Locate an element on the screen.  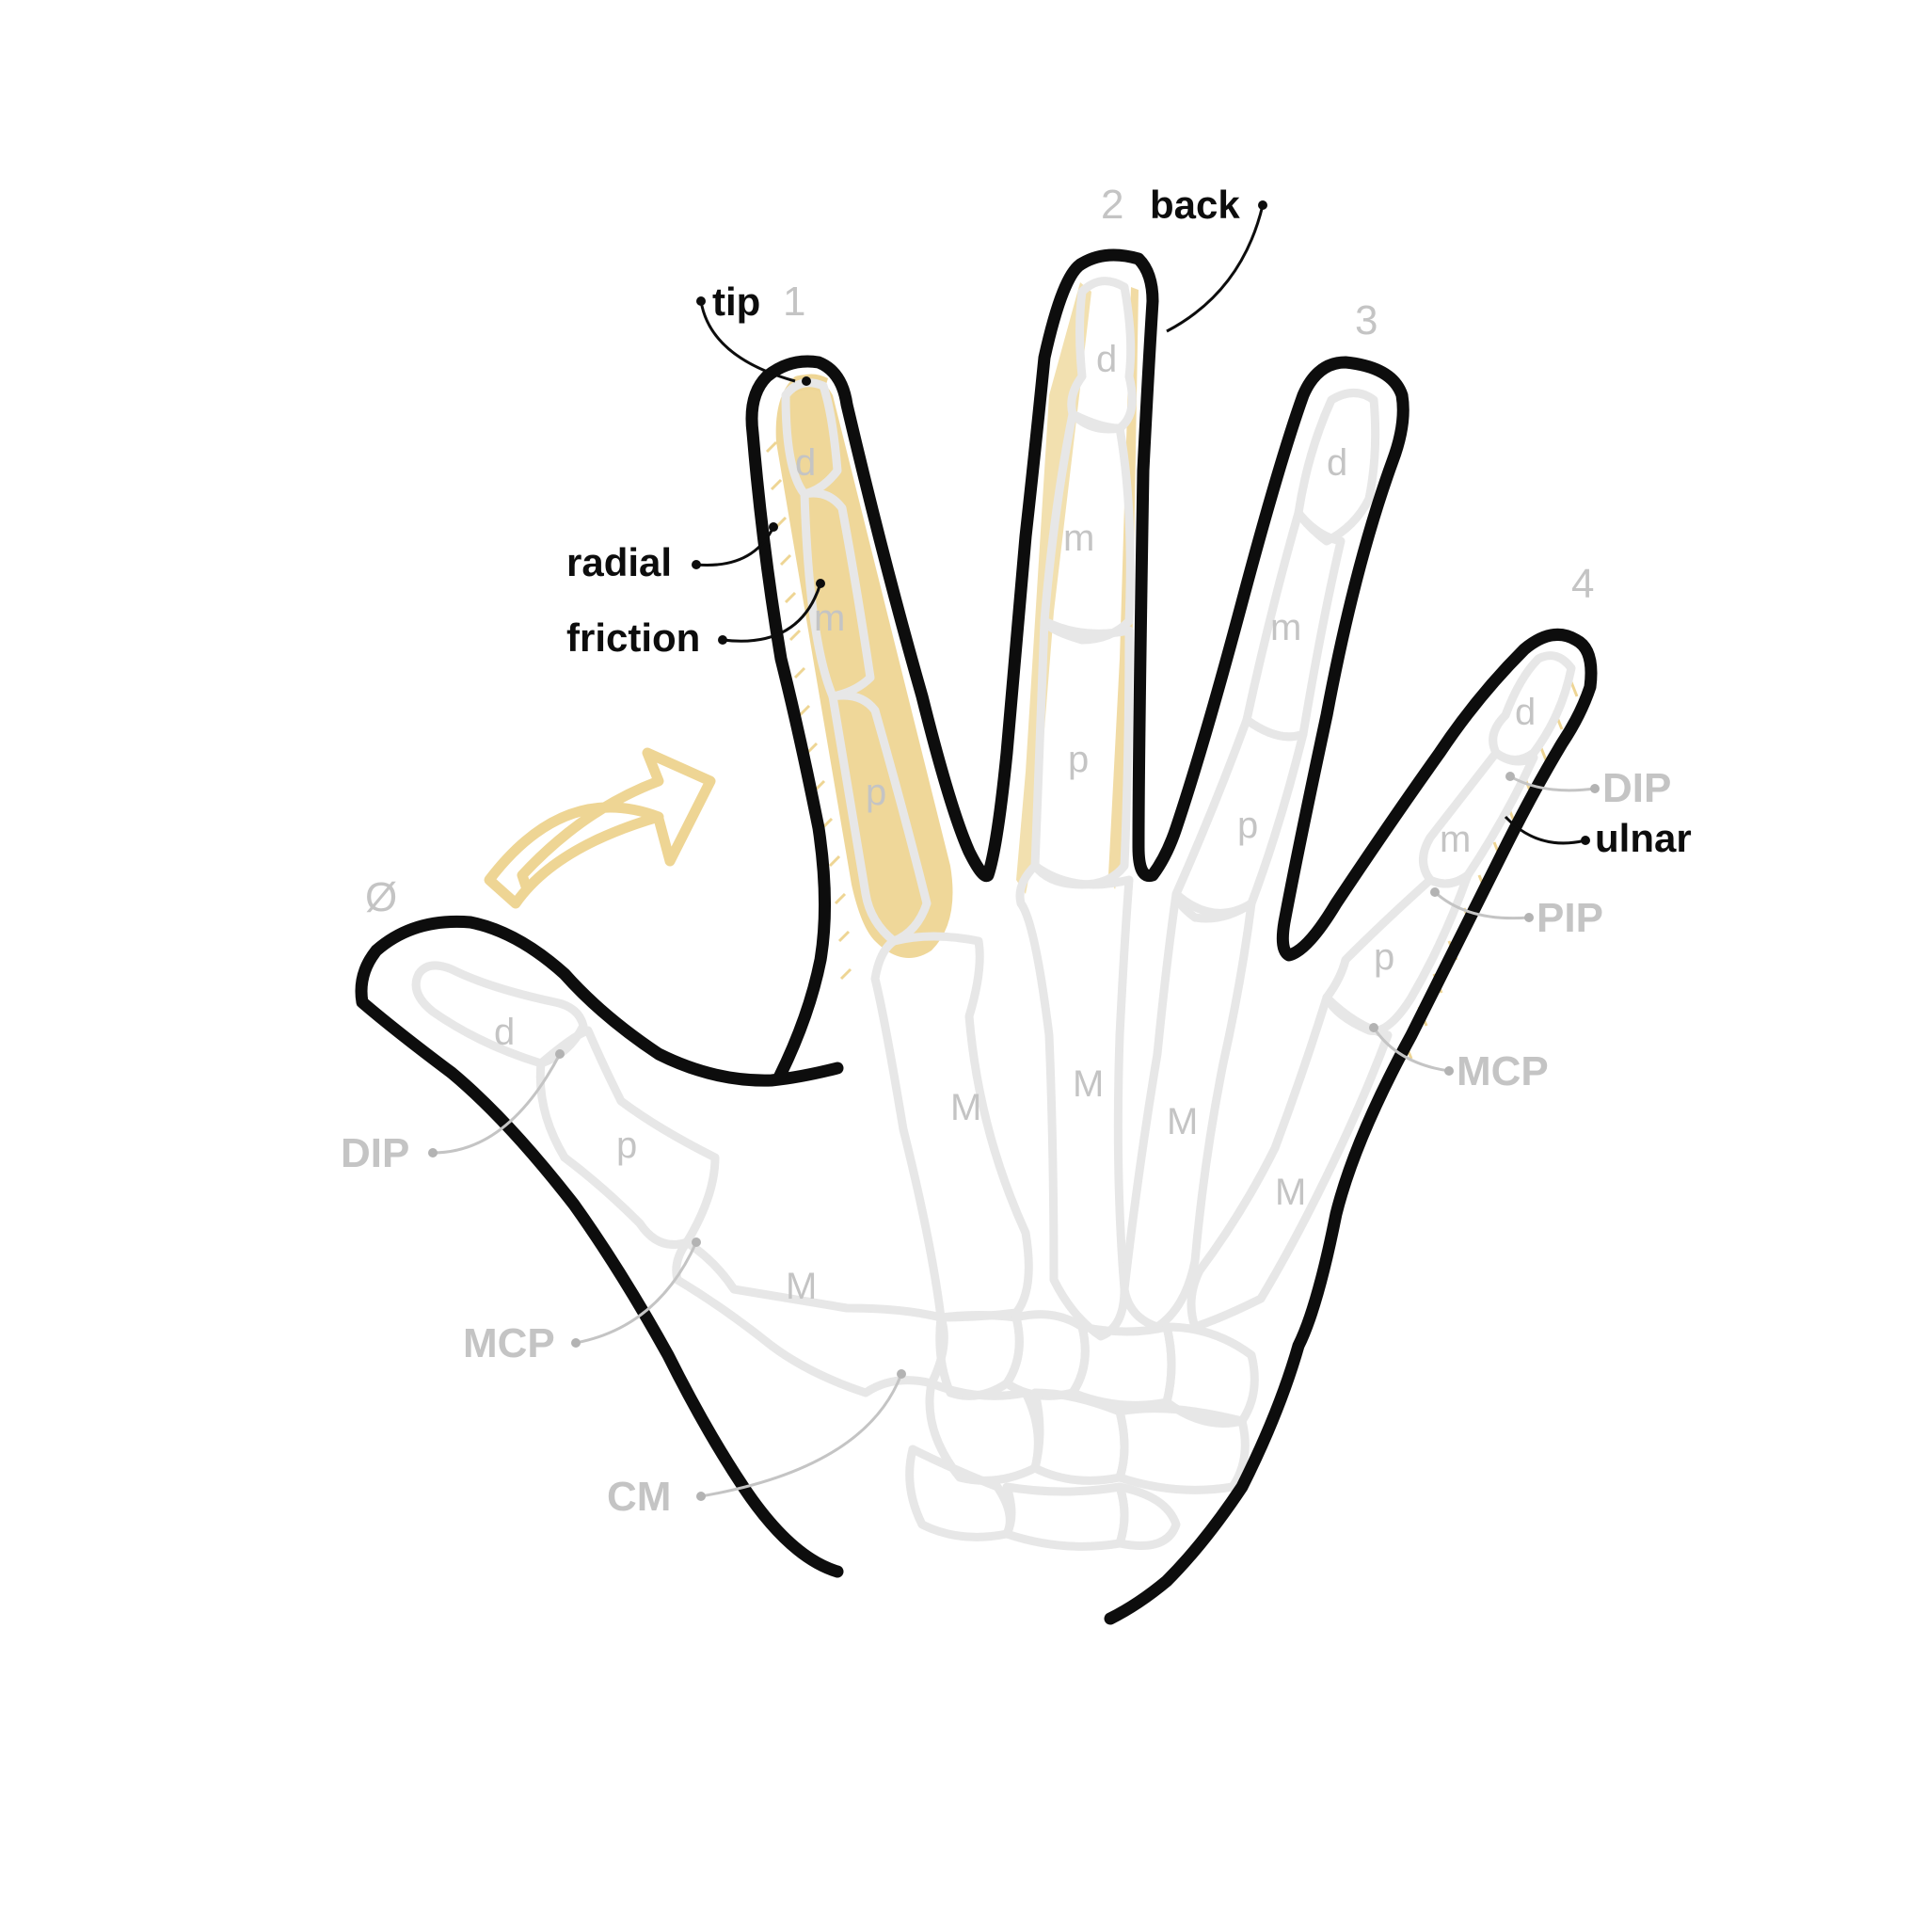
thumb-dip-label: DIP is located at coordinates (375, 1153).